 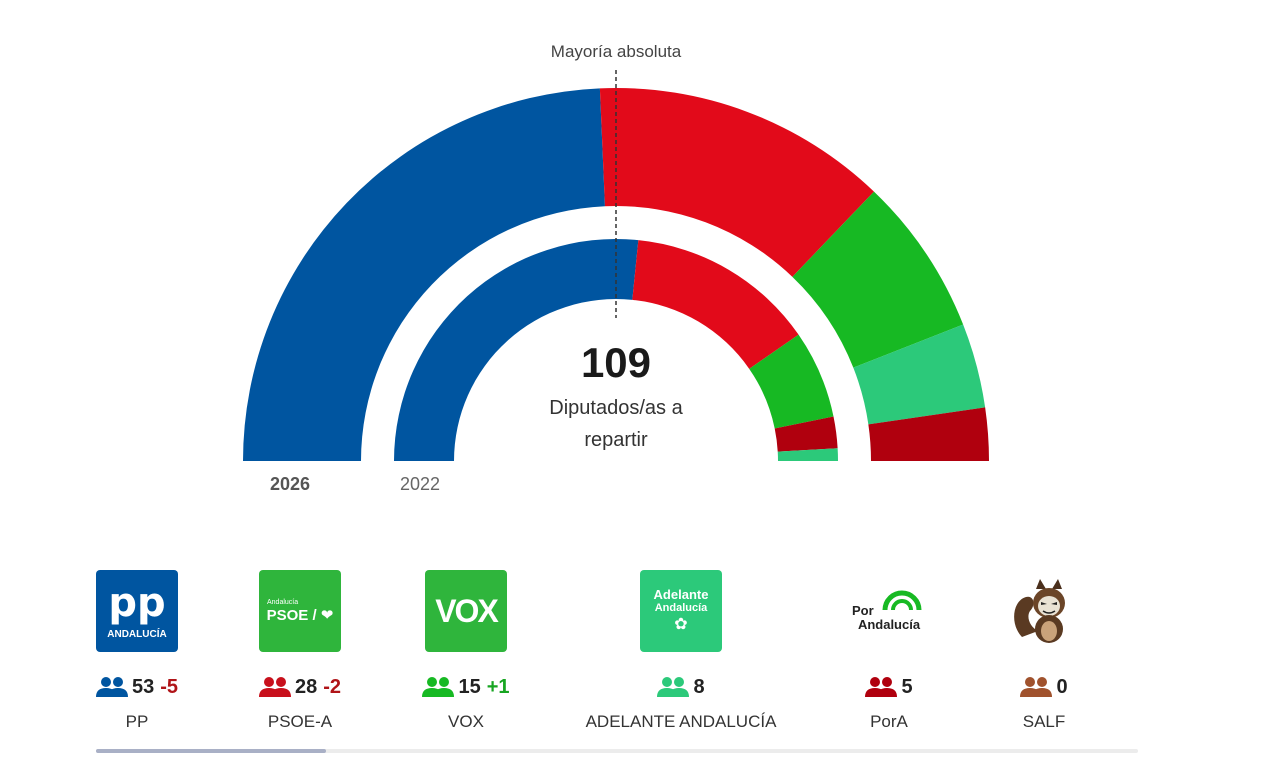 I want to click on party-card-salf: 0 SALF, so click(x=1044, y=651).